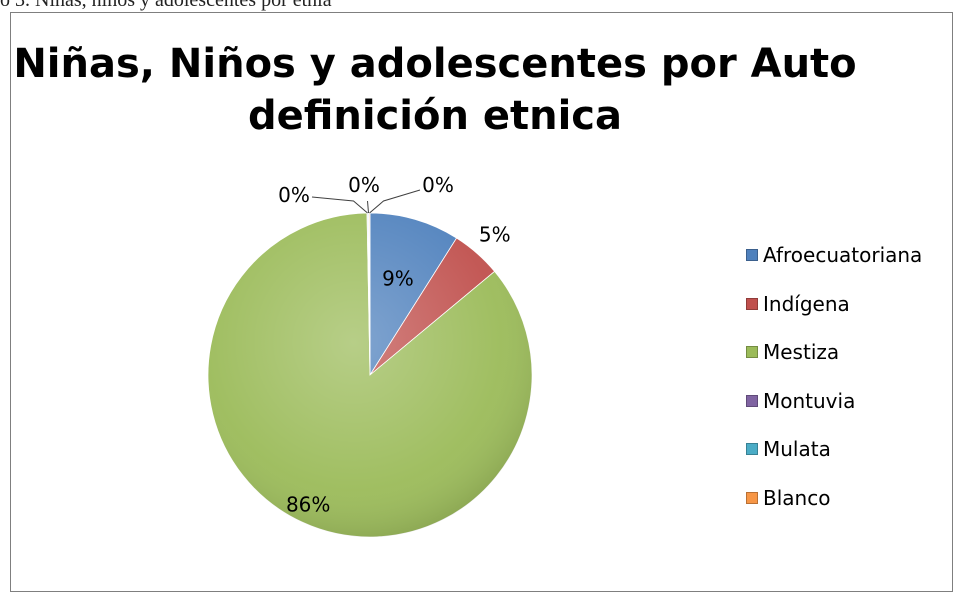  I want to click on legend-item-afroecuatoriana: Afroecuatoriana, so click(834, 255).